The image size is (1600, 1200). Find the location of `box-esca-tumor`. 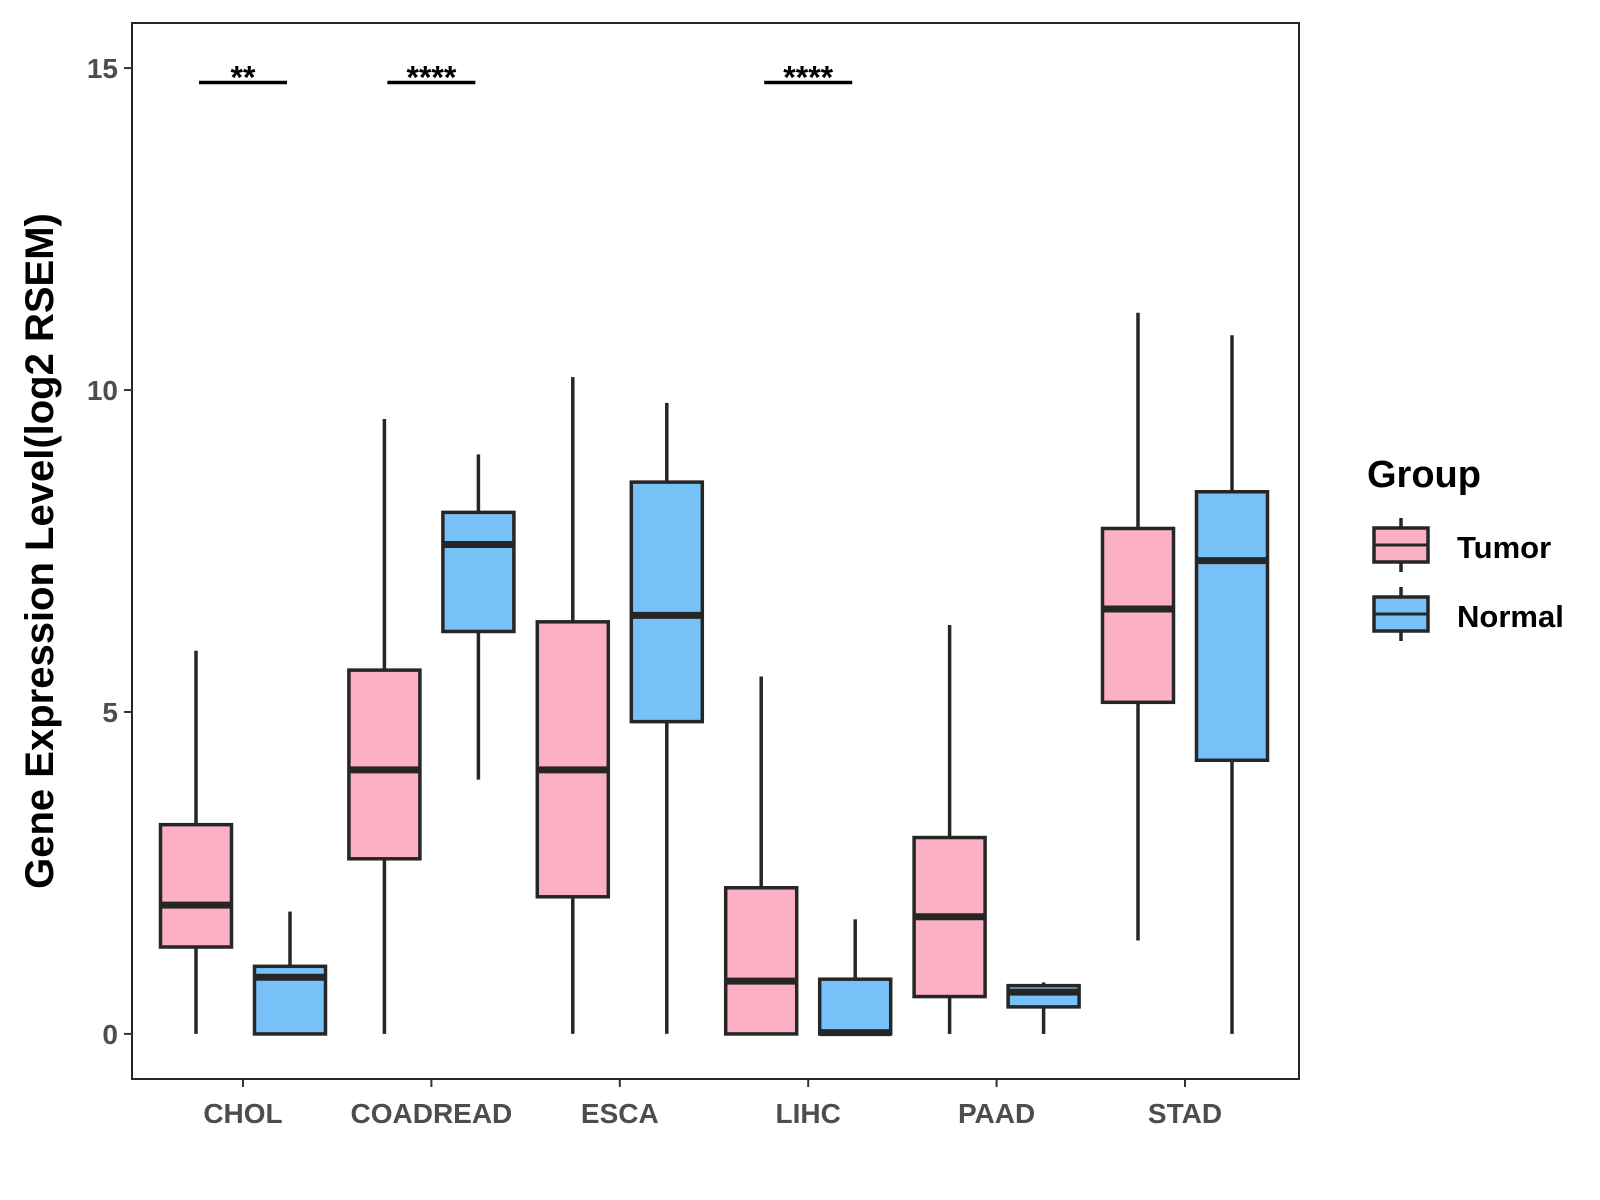

box-esca-tumor is located at coordinates (573, 705).